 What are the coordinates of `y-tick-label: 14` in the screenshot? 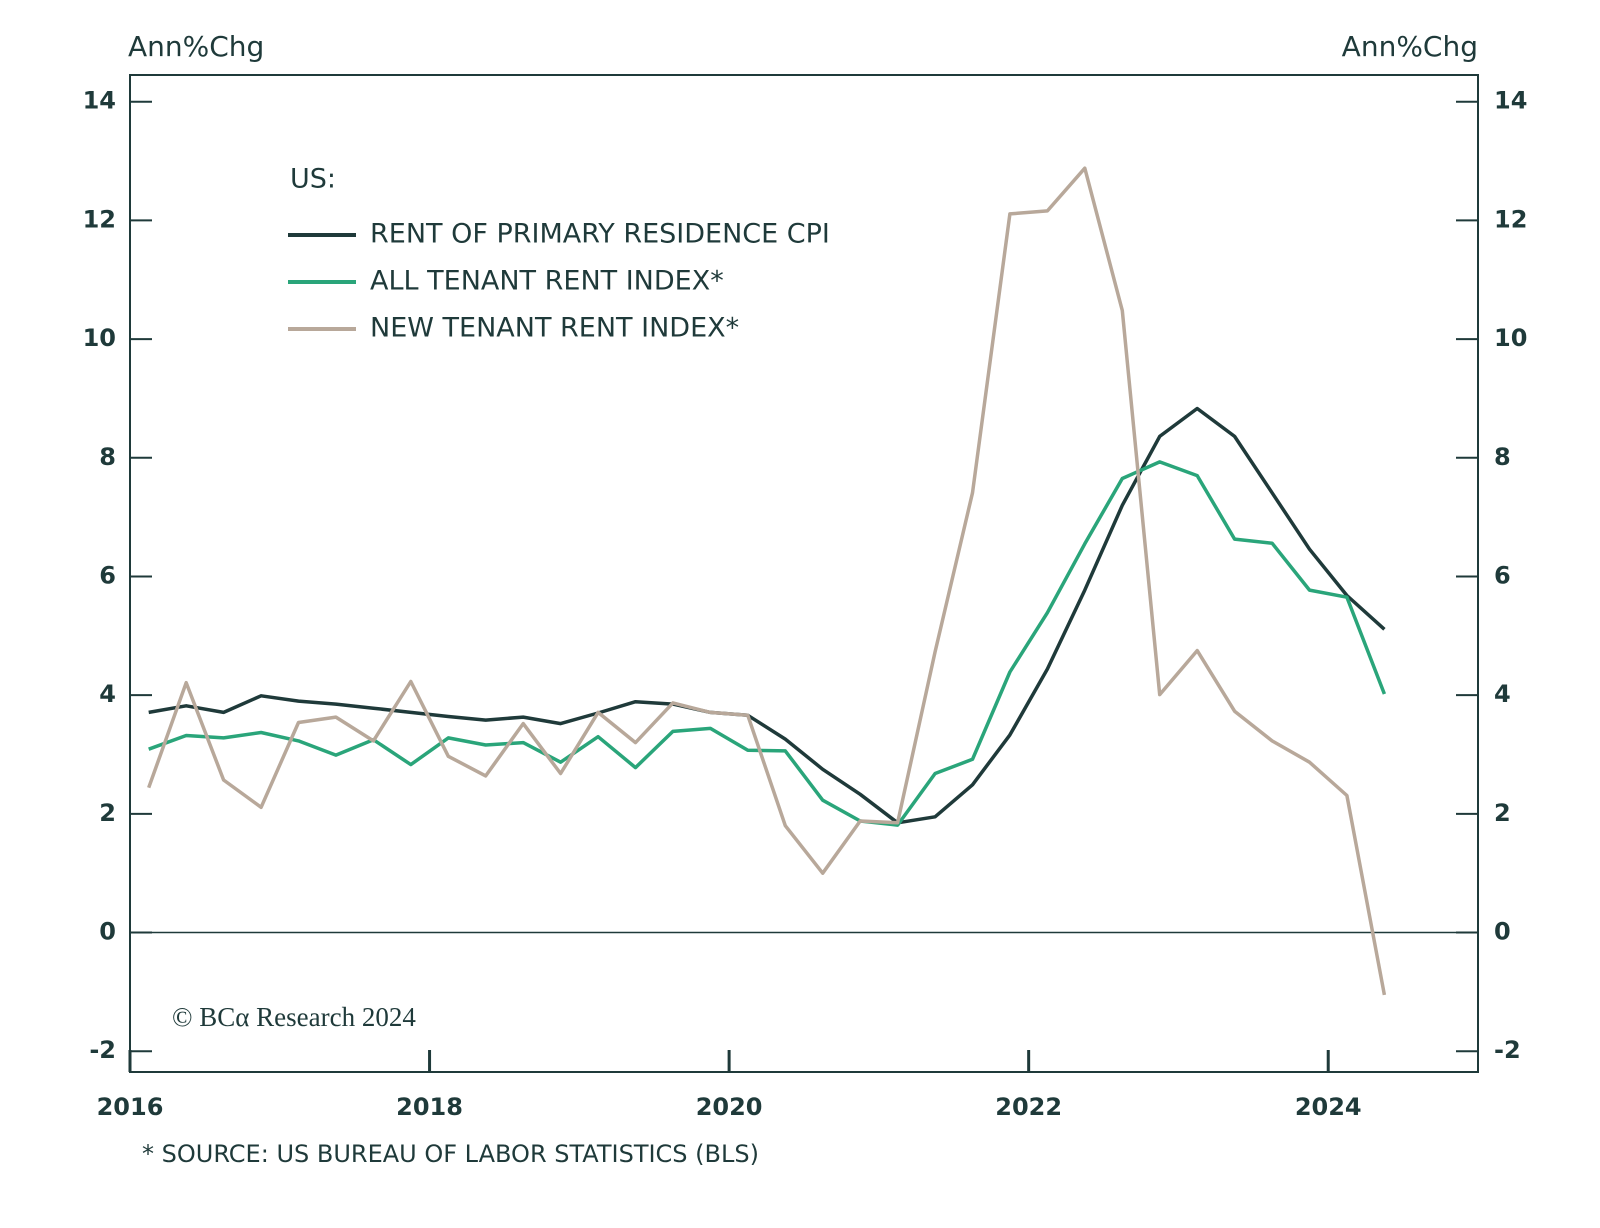 It's located at (99, 101).